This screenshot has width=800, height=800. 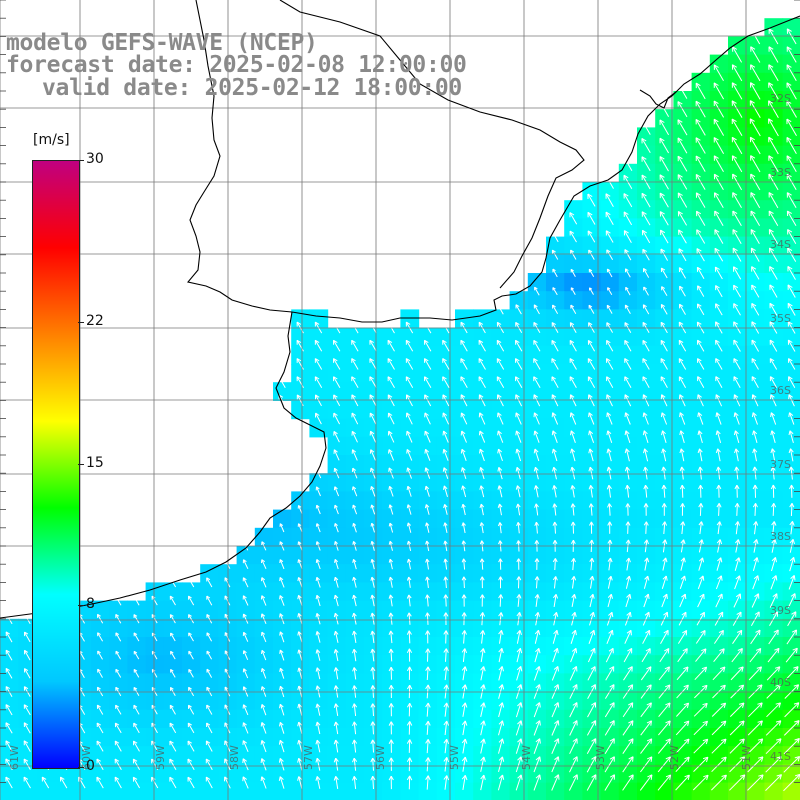 What do you see at coordinates (780, 756) in the screenshot?
I see `lat-label: 41S` at bounding box center [780, 756].